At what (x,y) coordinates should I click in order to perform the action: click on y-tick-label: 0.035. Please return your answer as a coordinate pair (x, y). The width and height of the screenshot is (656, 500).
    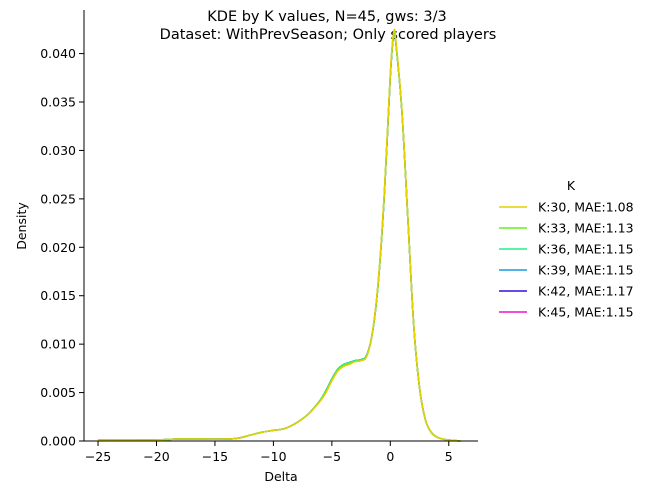
    Looking at the image, I should click on (58, 102).